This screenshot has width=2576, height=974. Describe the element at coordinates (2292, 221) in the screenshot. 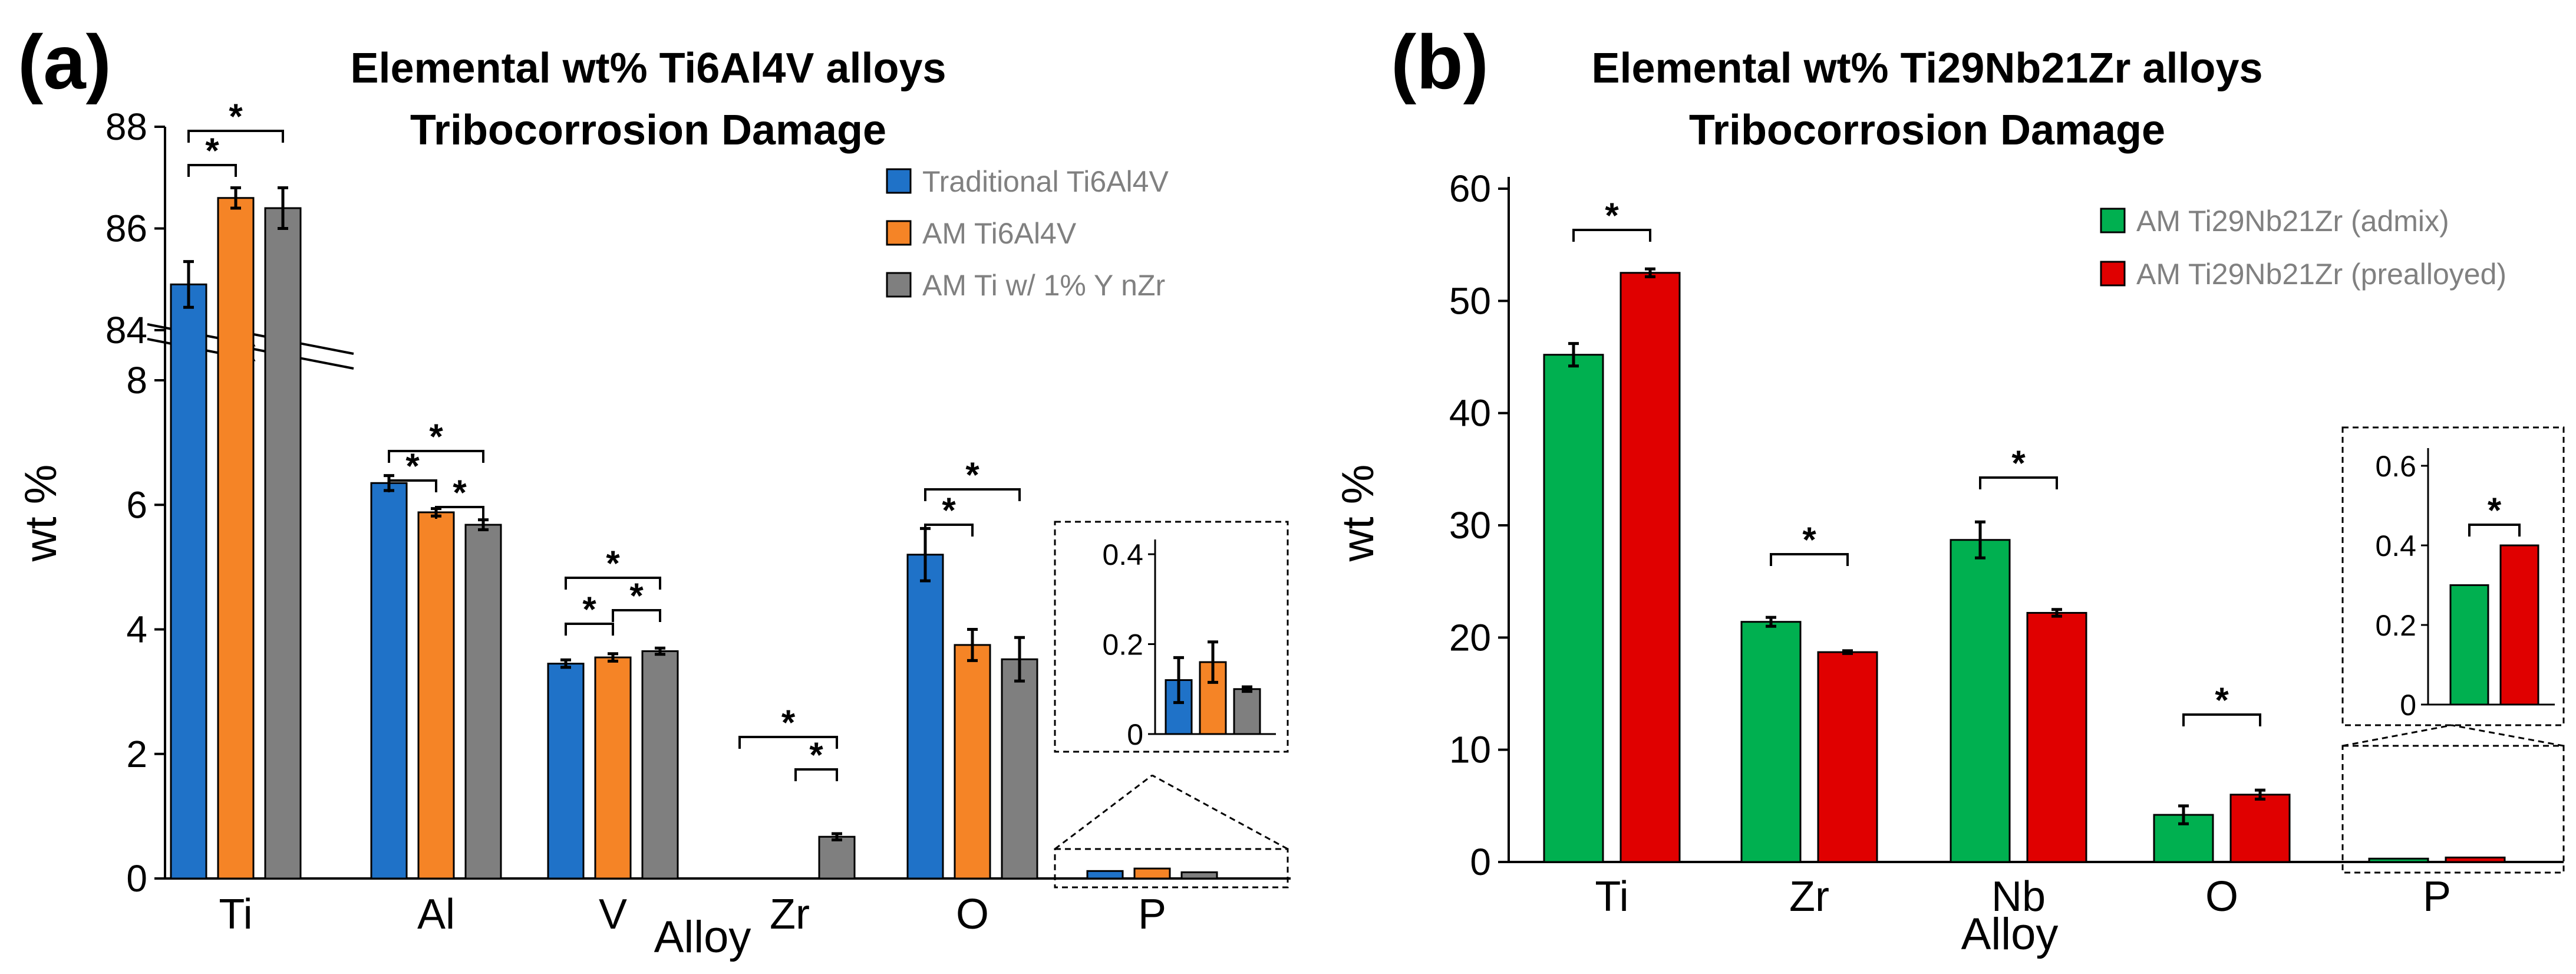

I see `chart-b-legend-label: AM Ti29Nb21Zr (admix)` at that location.